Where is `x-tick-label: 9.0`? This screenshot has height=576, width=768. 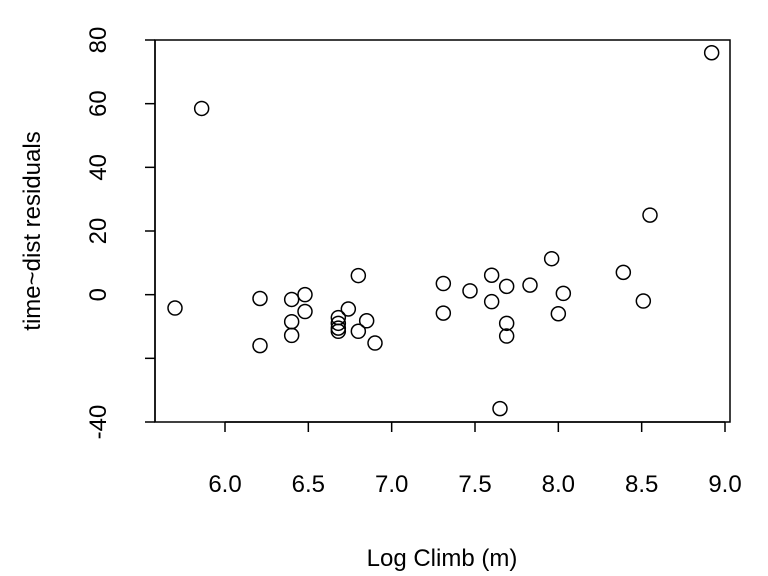 x-tick-label: 9.0 is located at coordinates (724, 484).